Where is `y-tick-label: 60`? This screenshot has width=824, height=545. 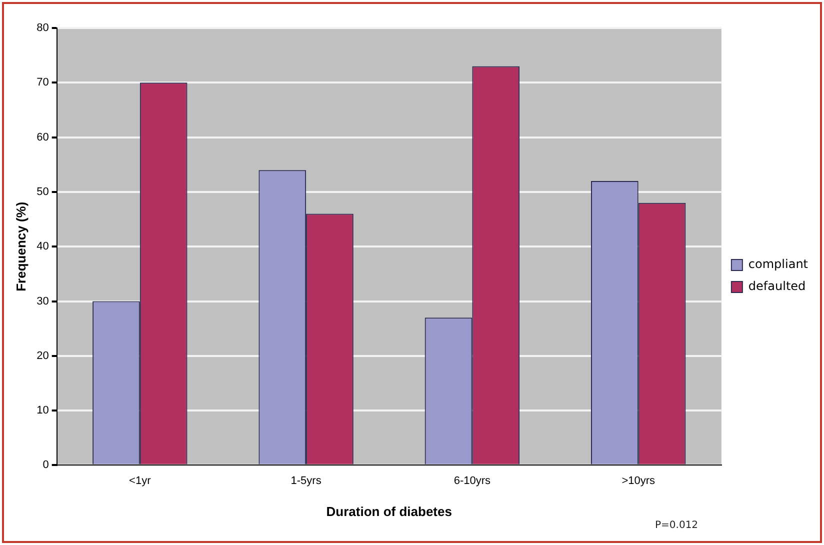
y-tick-label: 60 is located at coordinates (42, 137).